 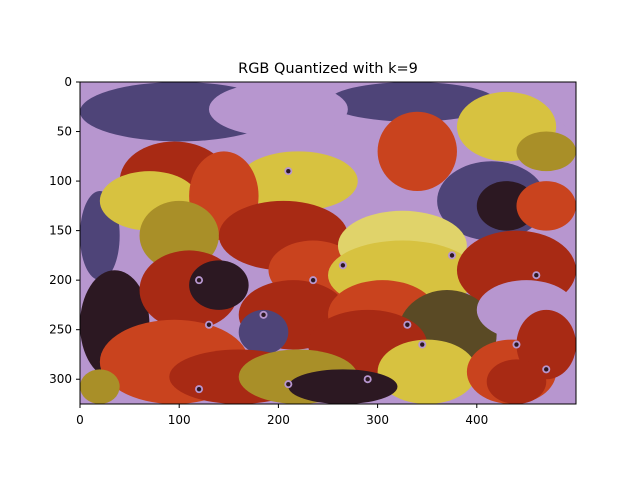 I want to click on y-tick-label: 250, so click(x=60, y=330).